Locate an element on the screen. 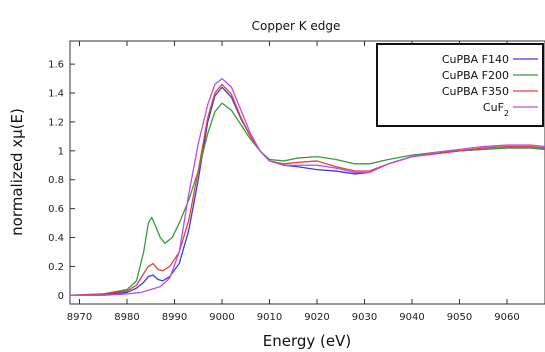 Image resolution: width=545 pixels, height=352 pixels. y-tick-label: 1.4 is located at coordinates (56, 94).